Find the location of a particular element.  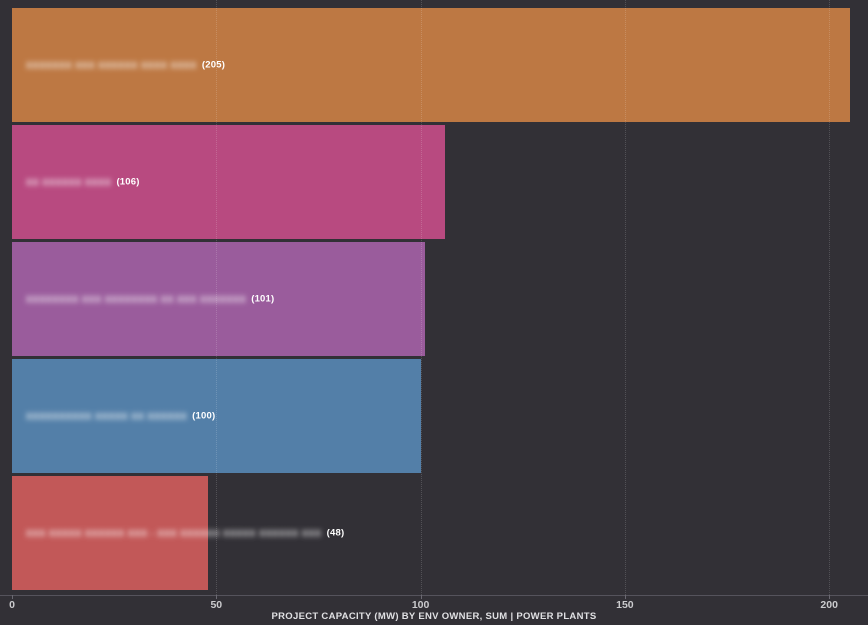

bar-value-label: (106) is located at coordinates (128, 182).